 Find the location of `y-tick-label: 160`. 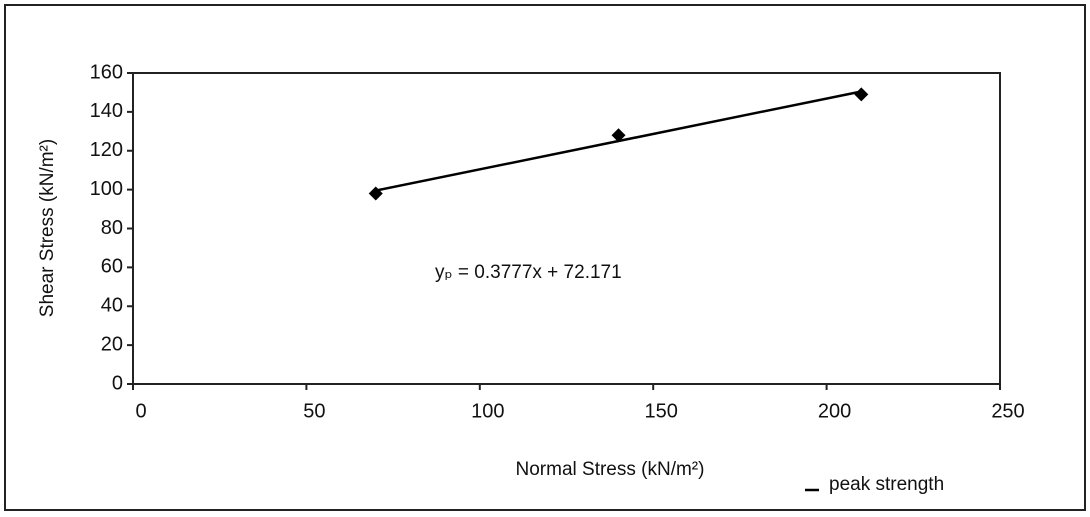

y-tick-label: 160 is located at coordinates (106, 72).